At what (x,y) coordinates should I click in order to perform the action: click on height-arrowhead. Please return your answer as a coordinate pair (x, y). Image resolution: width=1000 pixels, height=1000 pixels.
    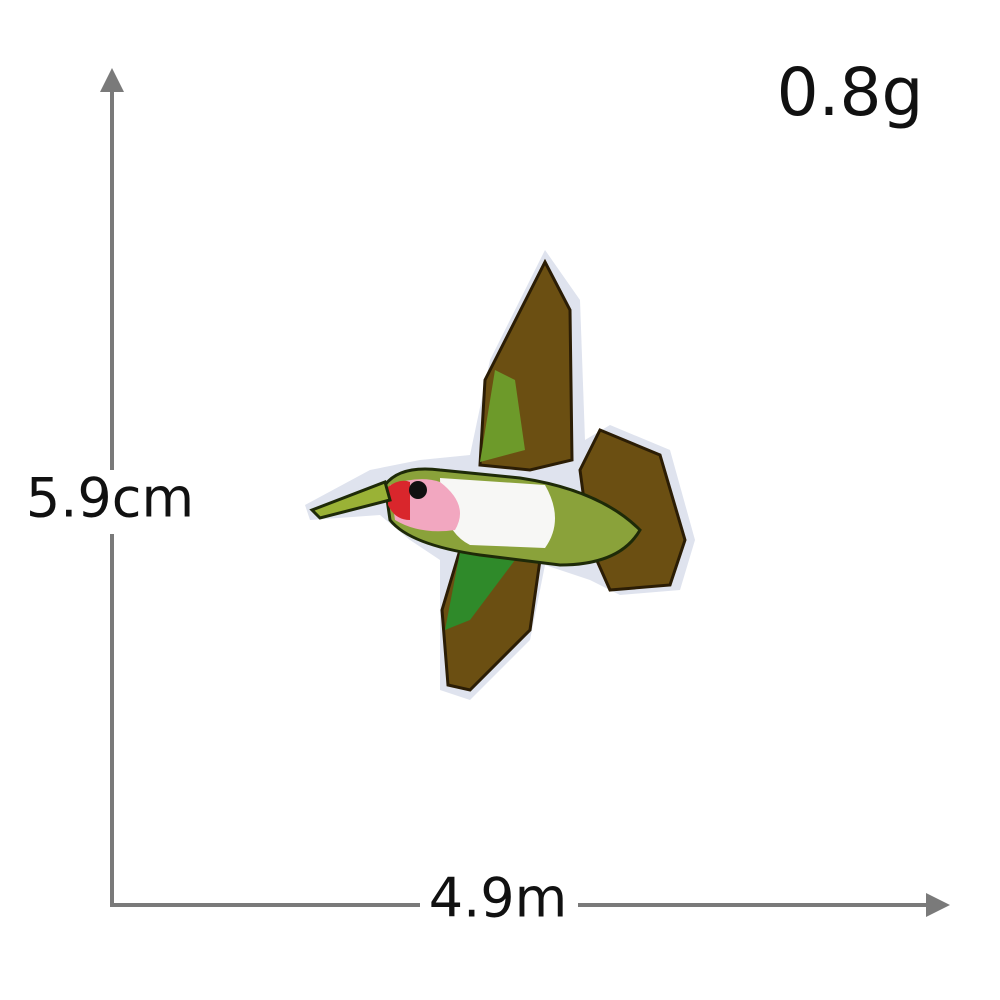
    Looking at the image, I should click on (112, 80).